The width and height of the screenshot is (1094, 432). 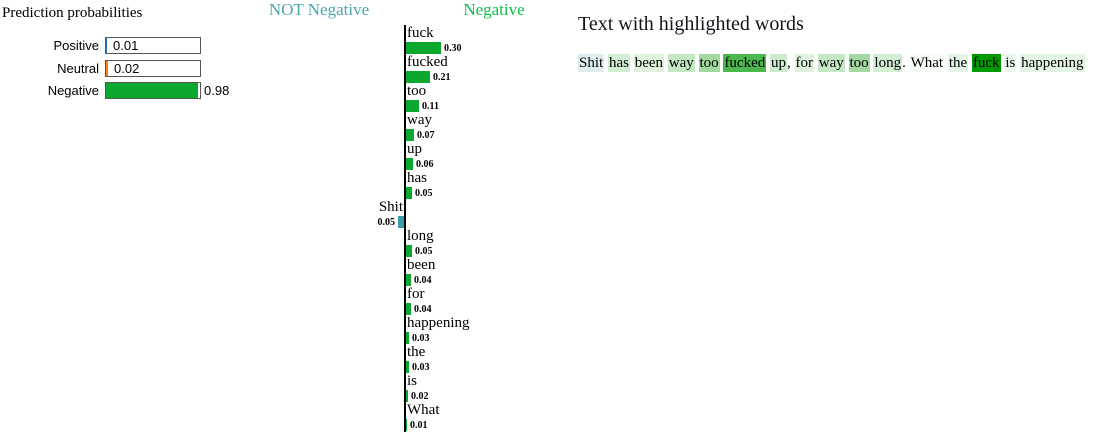 What do you see at coordinates (420, 236) in the screenshot?
I see `bar-word-label: long` at bounding box center [420, 236].